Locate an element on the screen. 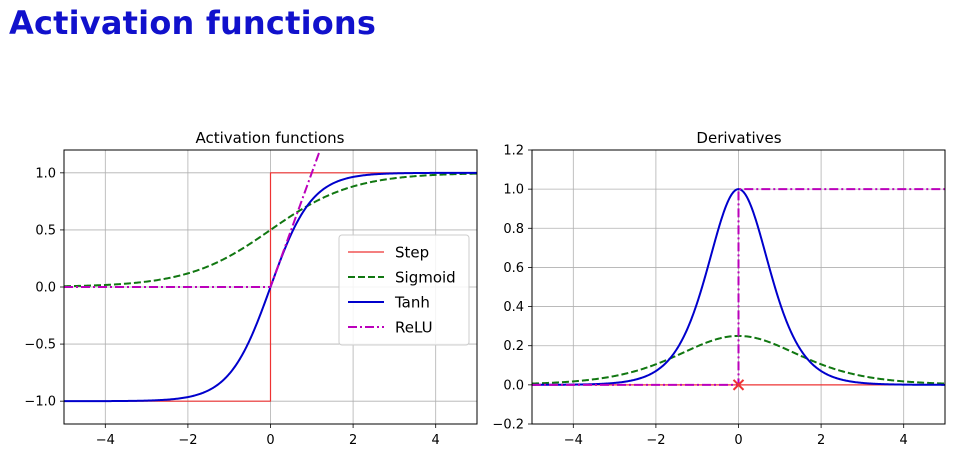  y-tick-label: 0.2 is located at coordinates (513, 346).